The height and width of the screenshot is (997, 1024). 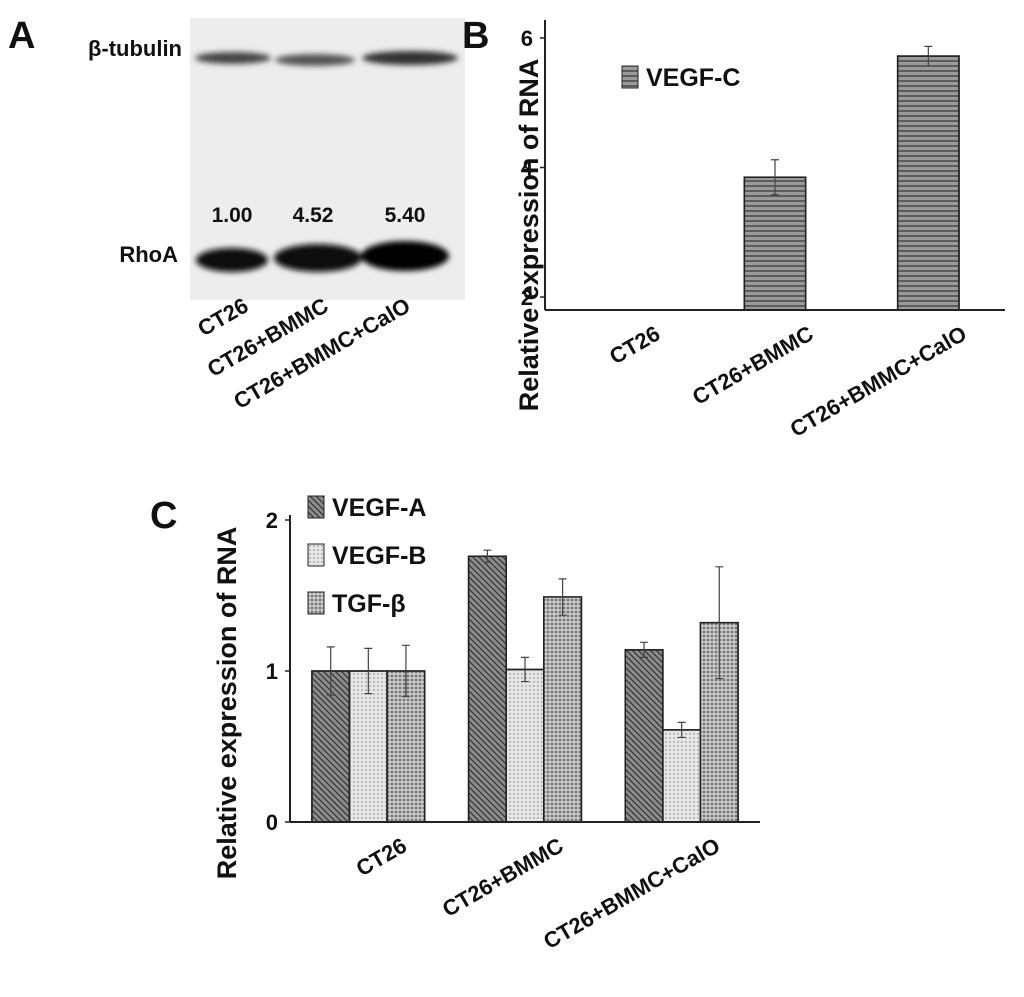 I want to click on quantity-label: 1.00, so click(x=232, y=215).